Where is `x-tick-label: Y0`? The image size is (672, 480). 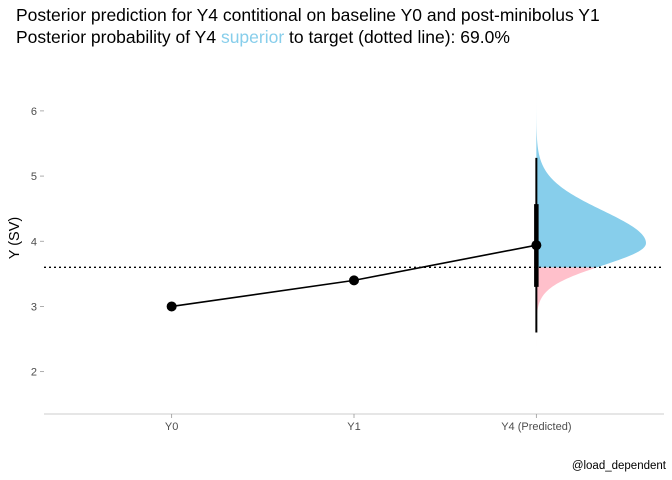
x-tick-label: Y0 is located at coordinates (171, 427).